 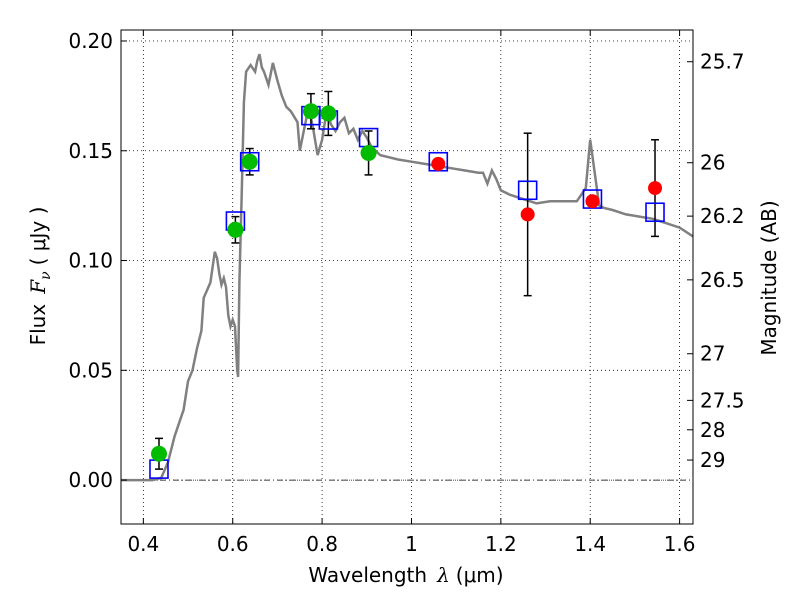 What do you see at coordinates (716, 261) in the screenshot?
I see `magnitude-axis-ticks: 25.7 26 26.2 26.5 27 27.5 28 29` at bounding box center [716, 261].